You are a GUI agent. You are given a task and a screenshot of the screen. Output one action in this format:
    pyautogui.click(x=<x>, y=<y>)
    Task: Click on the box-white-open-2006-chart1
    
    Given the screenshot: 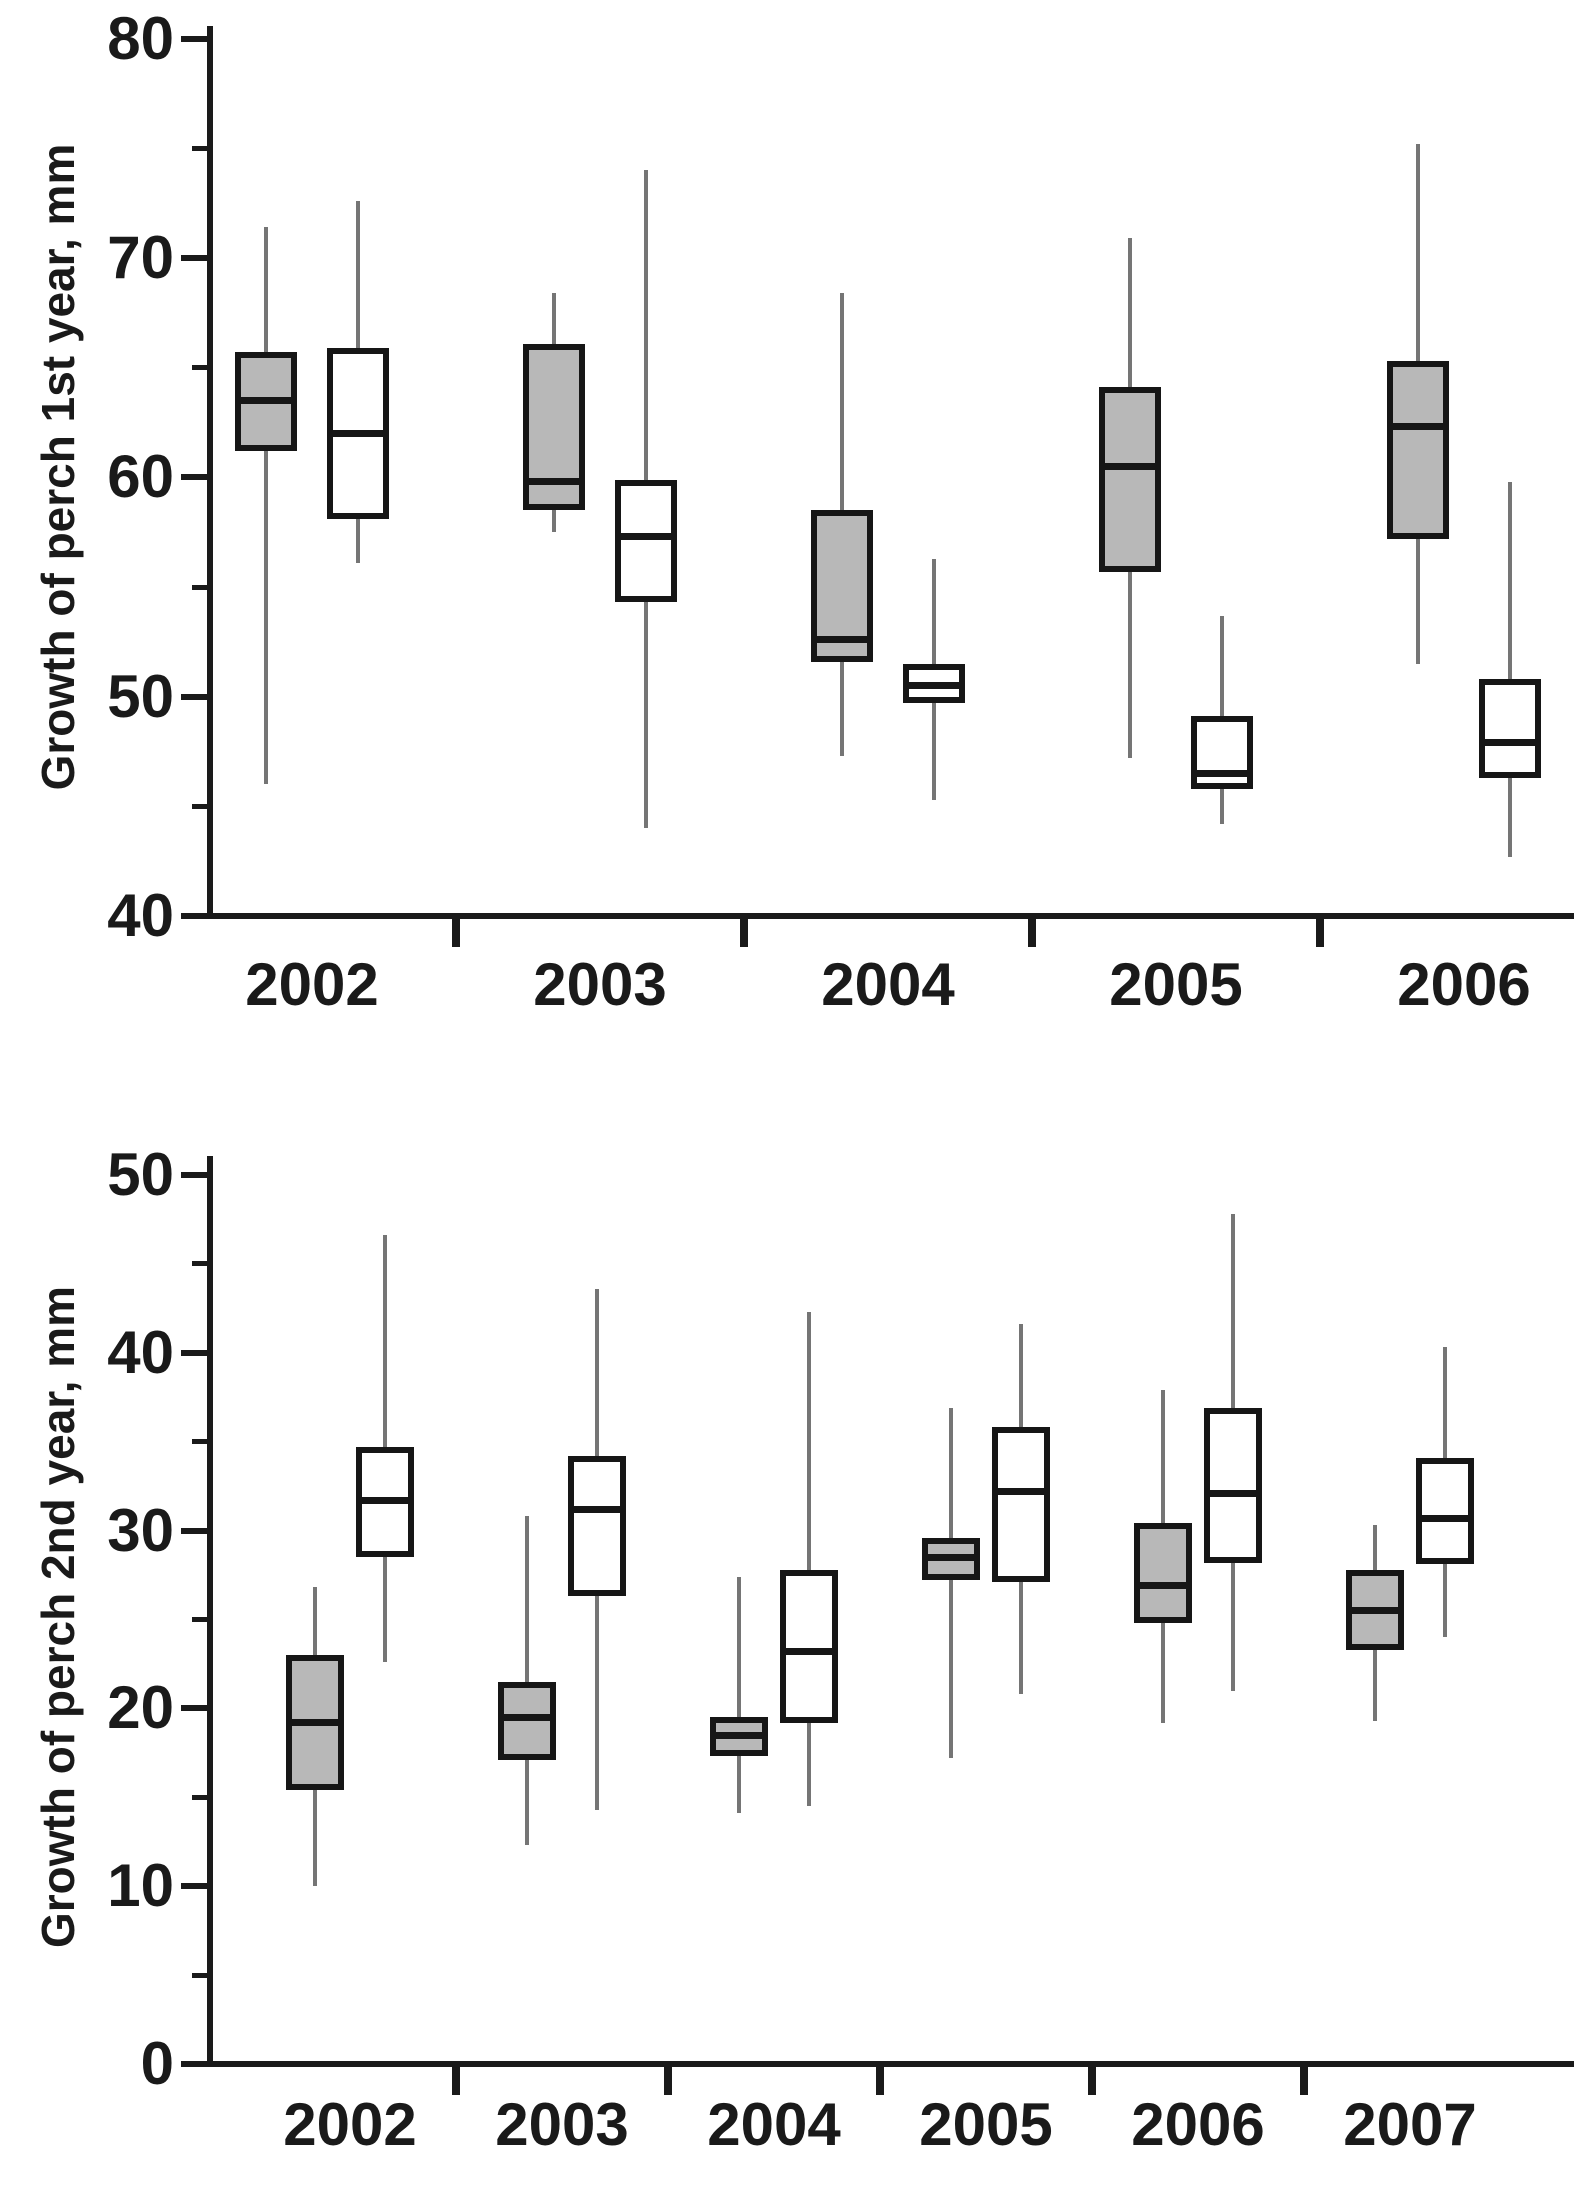 What is the action you would take?
    pyautogui.click(x=1510, y=728)
    